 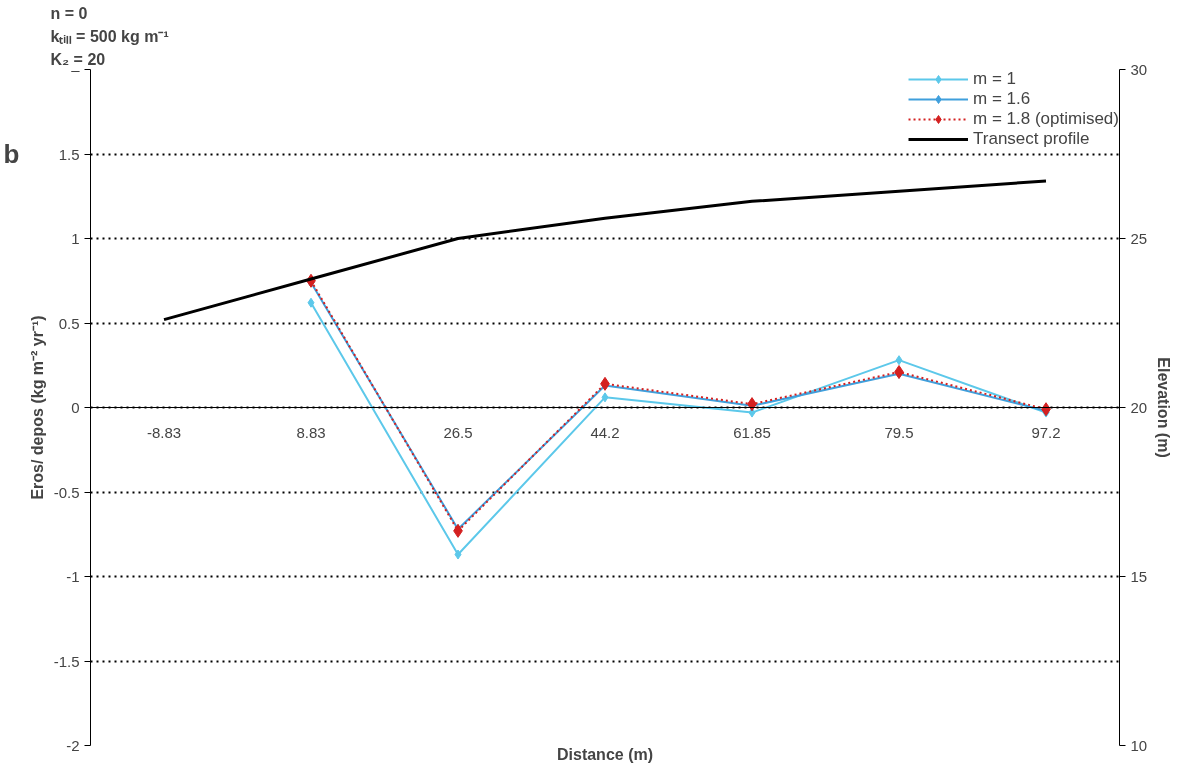 What do you see at coordinates (605, 432) in the screenshot?
I see `x-tick-label: 44.2` at bounding box center [605, 432].